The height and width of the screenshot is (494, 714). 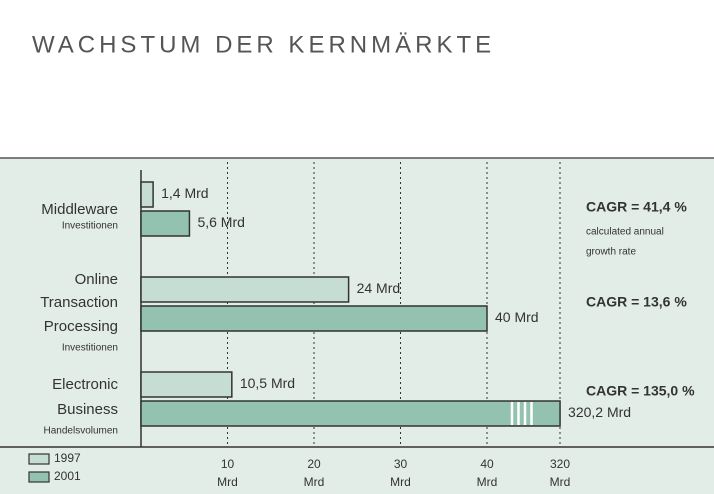 I want to click on annotation: CAGR = 13,6 %, so click(x=636, y=302).